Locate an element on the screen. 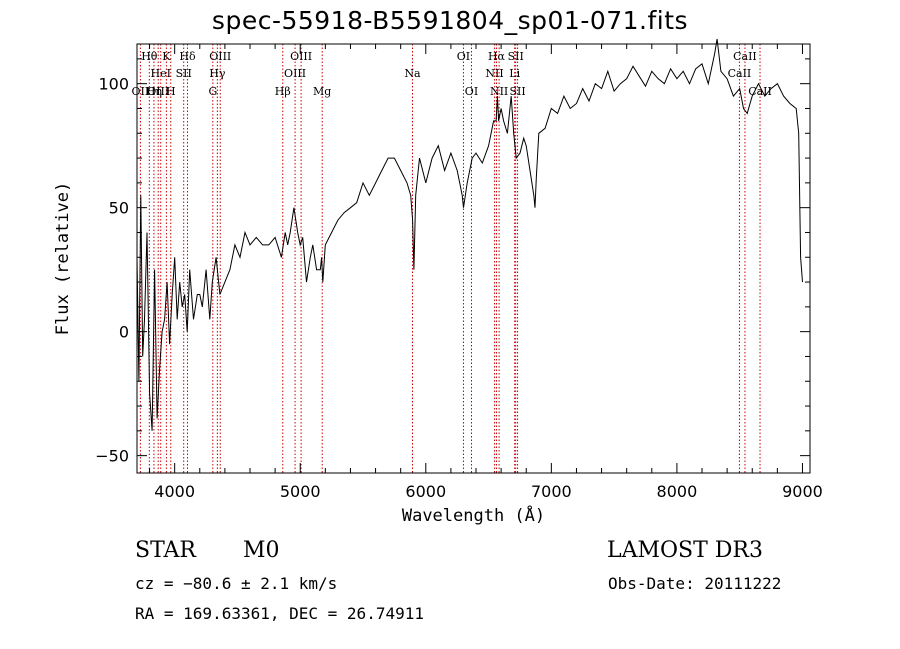 The image size is (900, 649). redshift-cz: cz = −80.6 ± 2.1 km/s is located at coordinates (236, 583).